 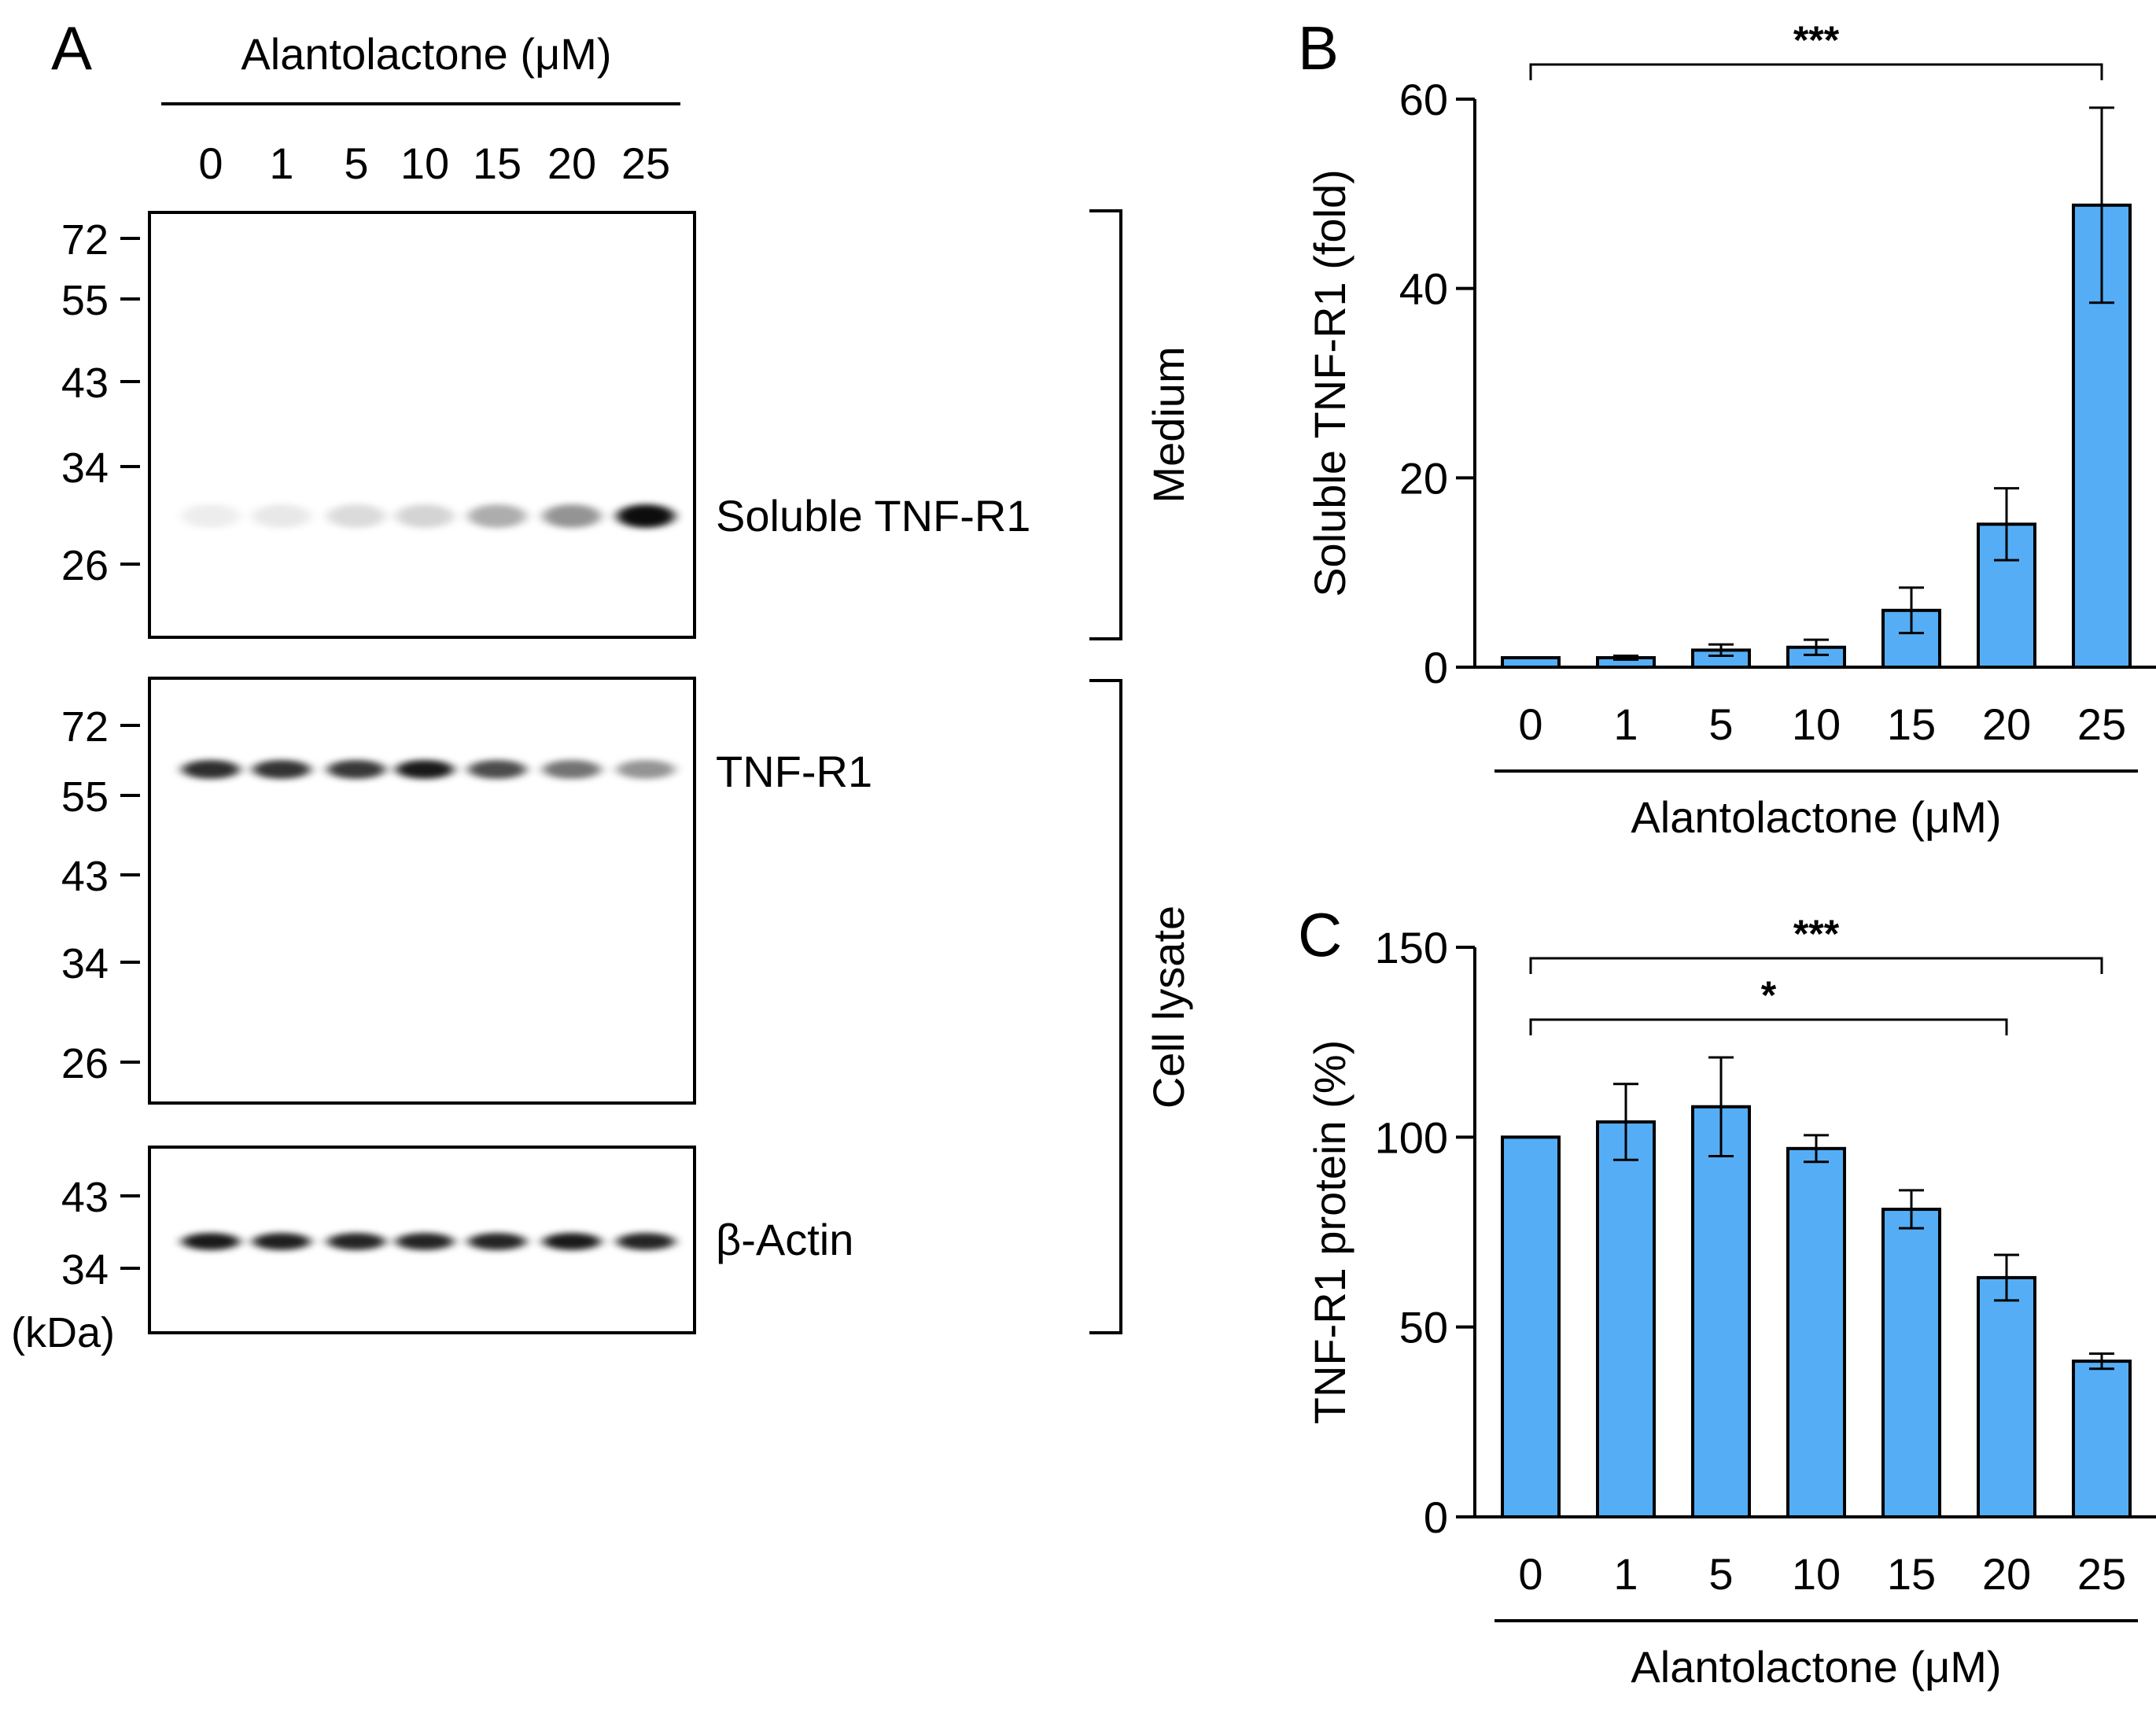 What do you see at coordinates (426, 54) in the screenshot?
I see `wb-treatment-label: Alantolactone (μM)` at bounding box center [426, 54].